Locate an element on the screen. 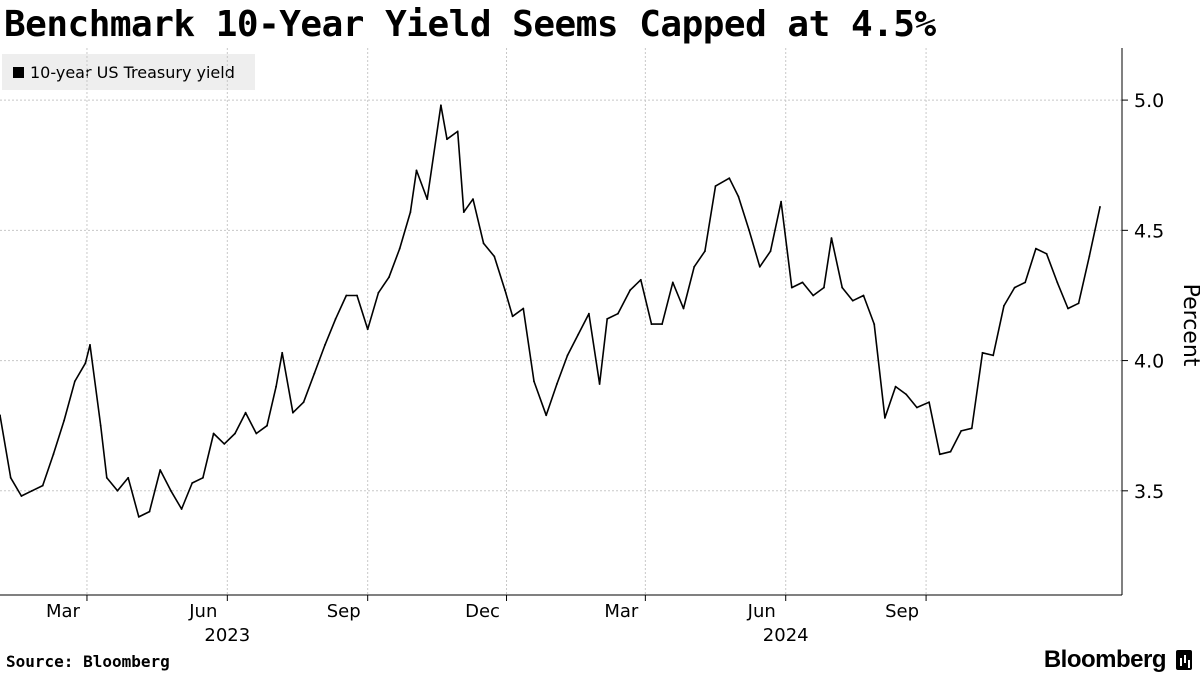 The image size is (1200, 675). y-tick-label: 4.5 is located at coordinates (1149, 231).